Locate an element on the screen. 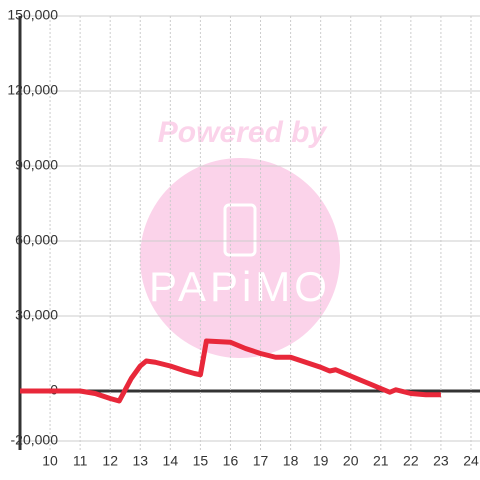 The height and width of the screenshot is (480, 480). y-tick-label: 60,000 is located at coordinates (36, 240).